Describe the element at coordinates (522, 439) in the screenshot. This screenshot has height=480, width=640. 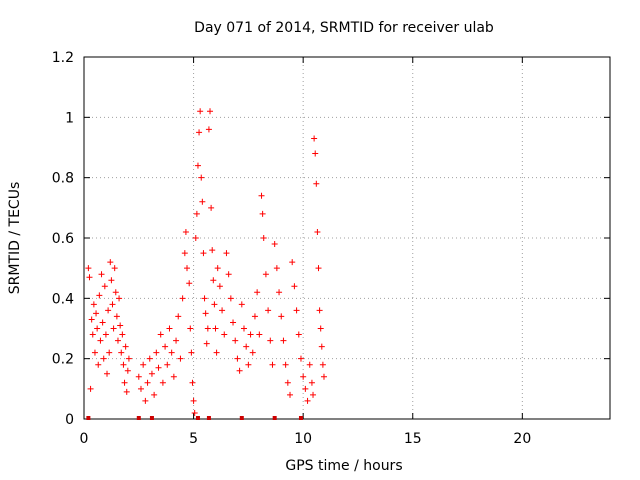
I see `x-tick-label: 20` at that location.